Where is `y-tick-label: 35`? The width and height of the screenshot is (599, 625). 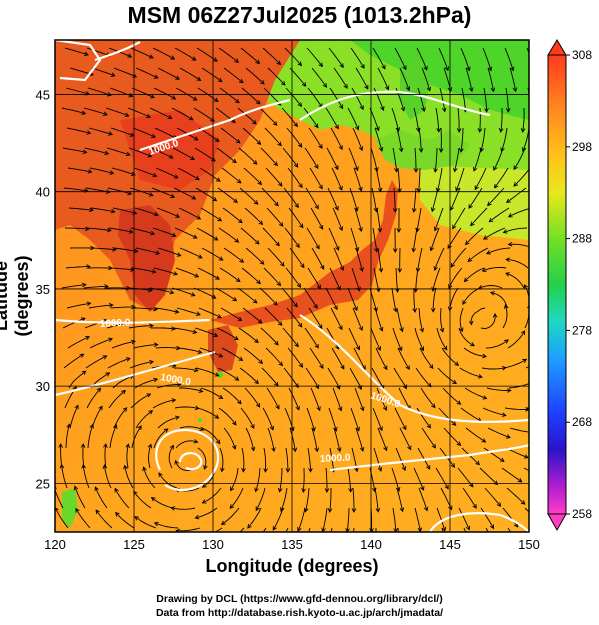 y-tick-label: 35 is located at coordinates (43, 289).